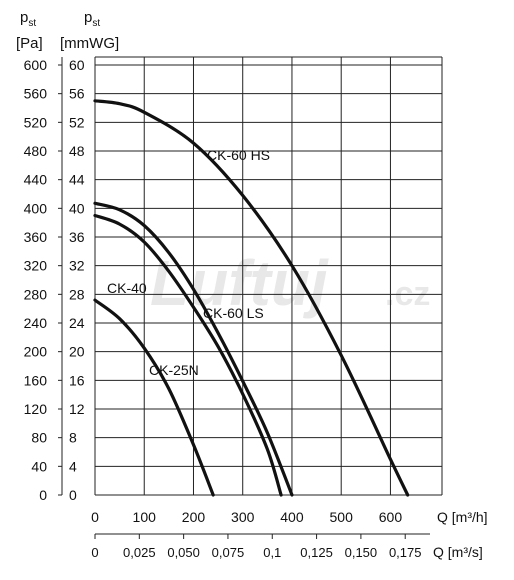 The image size is (514, 580). What do you see at coordinates (88, 17) in the screenshot?
I see `mmwg-symbol: p` at bounding box center [88, 17].